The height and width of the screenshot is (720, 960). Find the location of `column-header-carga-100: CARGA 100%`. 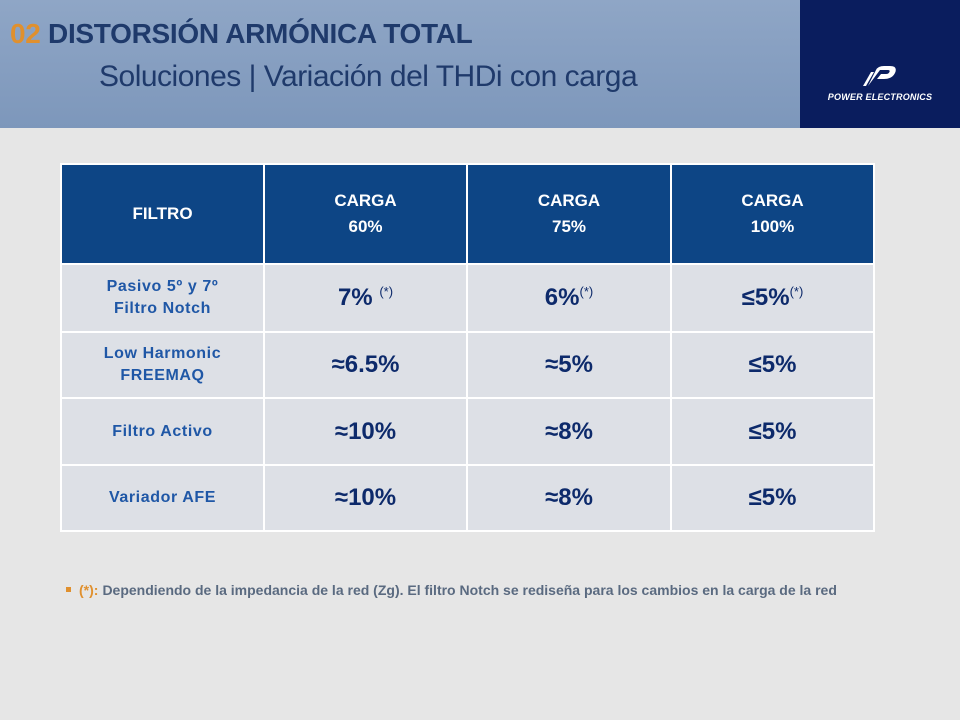

column-header-carga-100: CARGA 100% is located at coordinates (772, 214).